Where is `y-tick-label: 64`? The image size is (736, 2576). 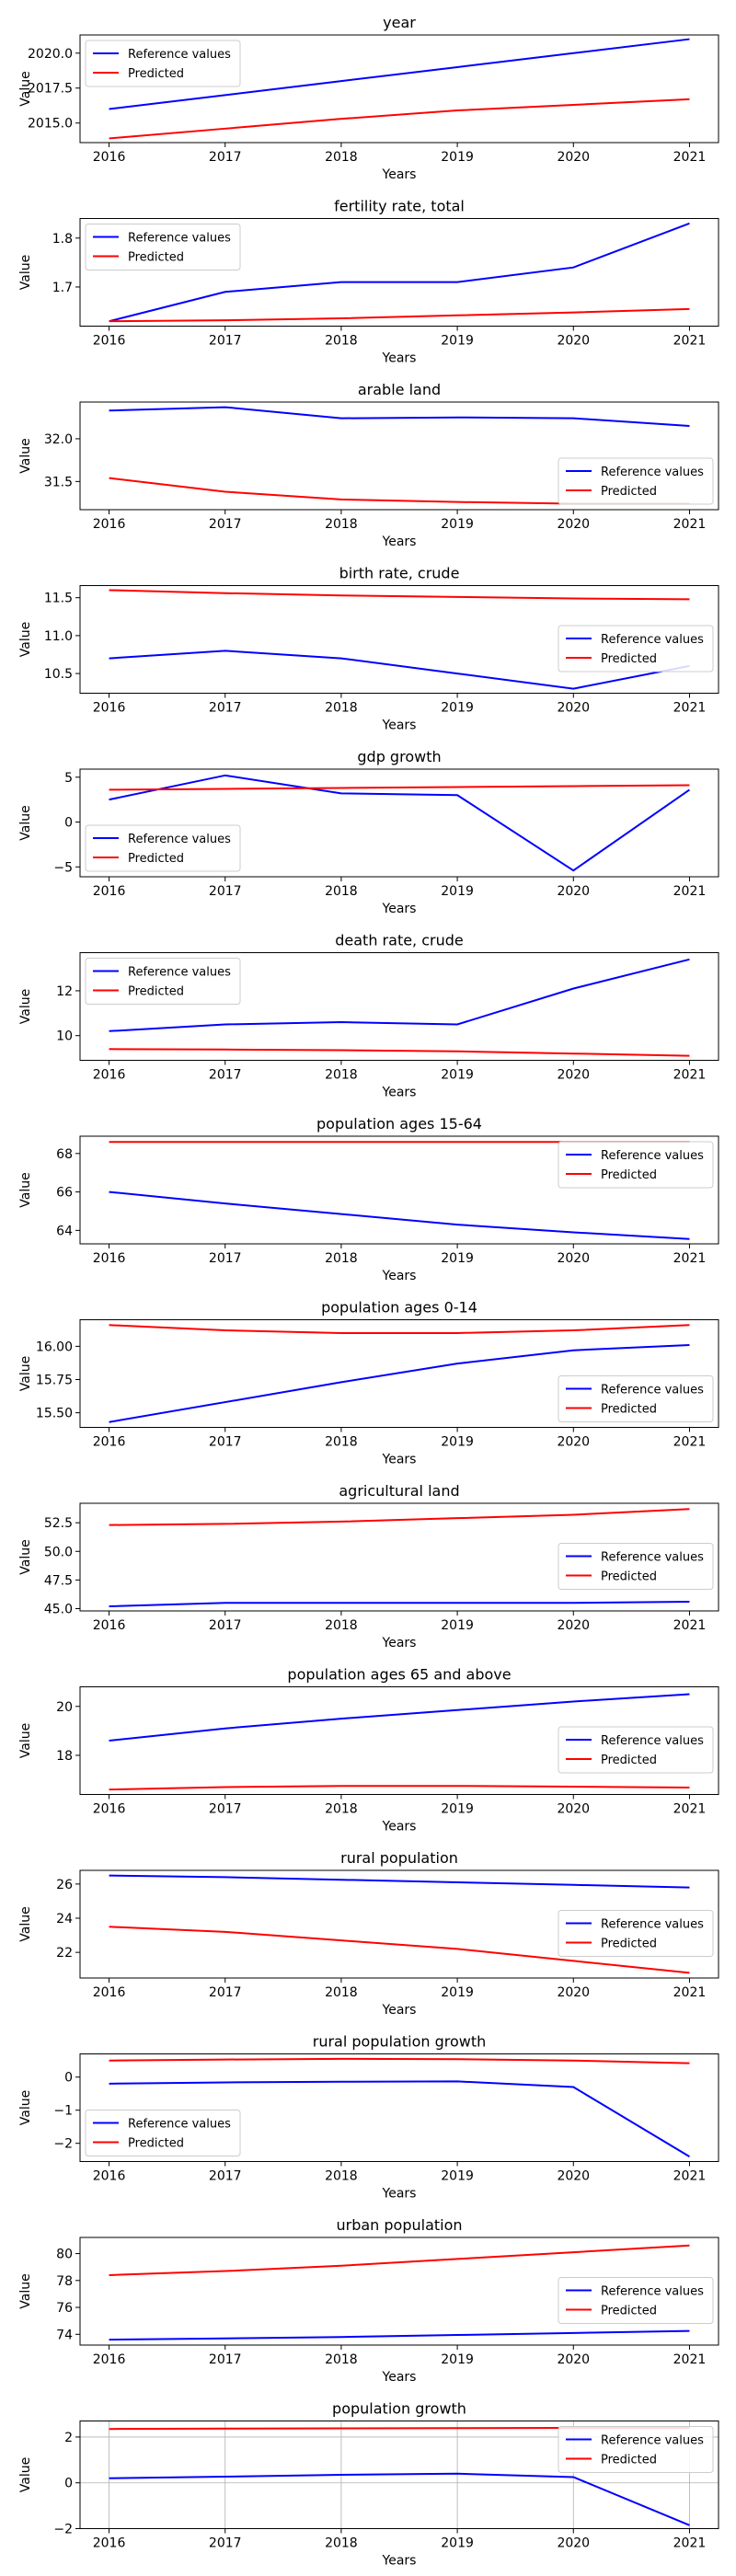 y-tick-label: 64 is located at coordinates (64, 1231).